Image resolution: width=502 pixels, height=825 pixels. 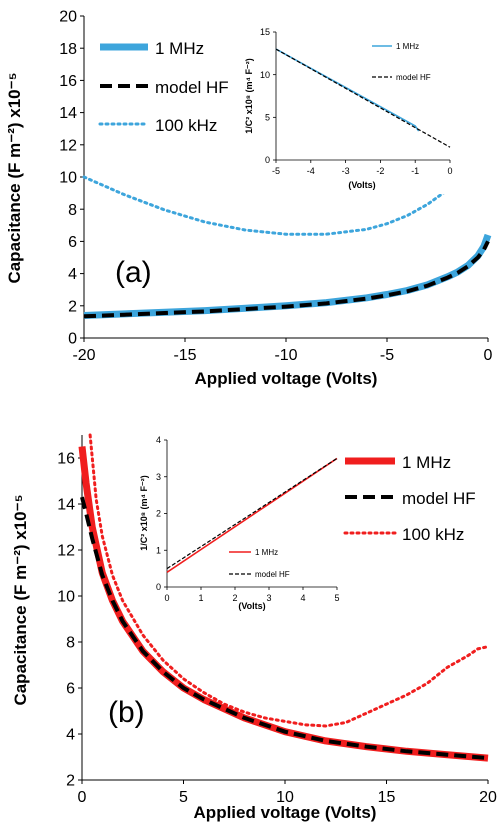 I want to click on panel-a-y-tick-label: 18, so click(x=68, y=49).